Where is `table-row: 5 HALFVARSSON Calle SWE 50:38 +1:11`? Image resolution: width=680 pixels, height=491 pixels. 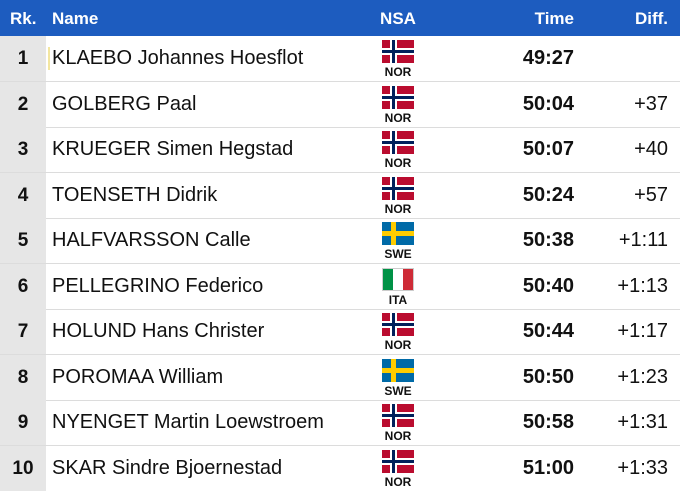
table-row: 5 HALFVARSSON Calle SWE 50:38 +1:11 is located at coordinates (340, 241).